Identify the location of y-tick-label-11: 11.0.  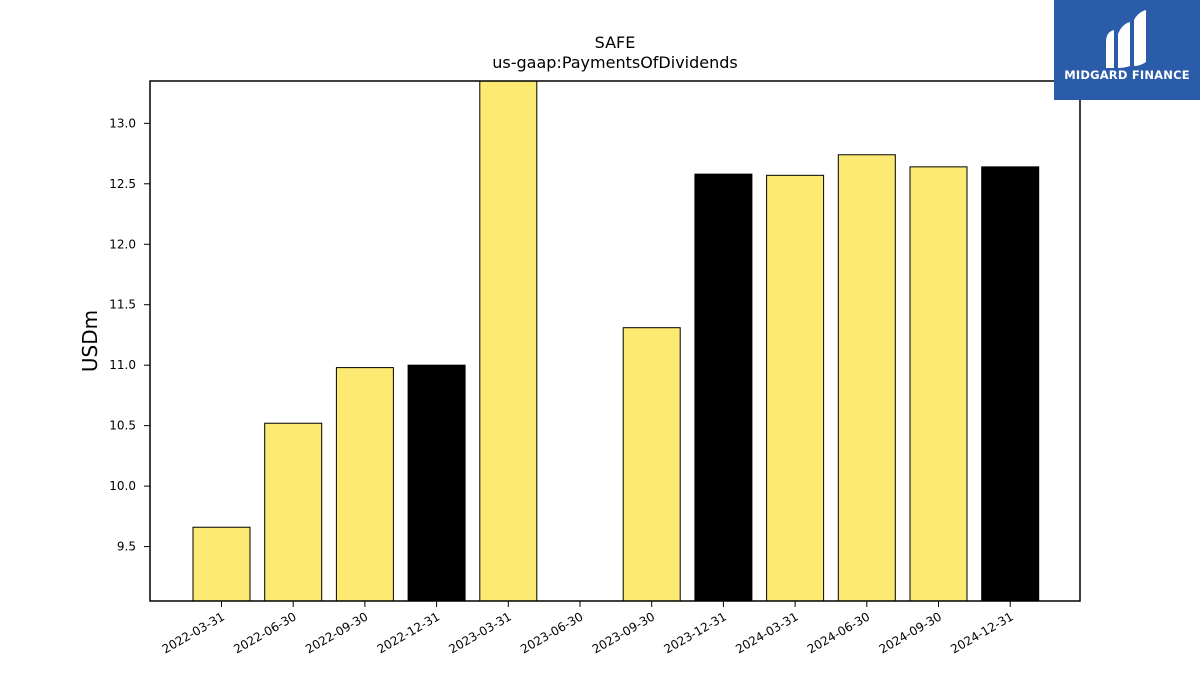
(122, 365).